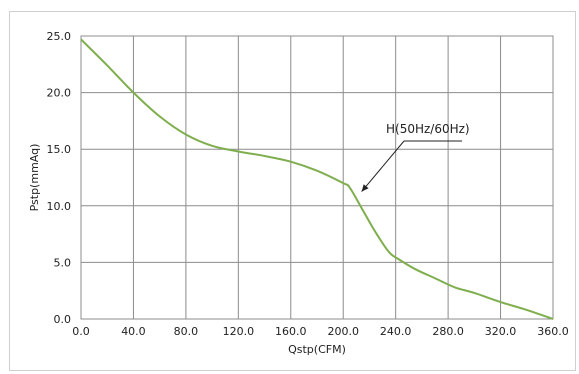 This screenshot has width=579, height=374. I want to click on x-tick-label: 40.0, so click(133, 331).